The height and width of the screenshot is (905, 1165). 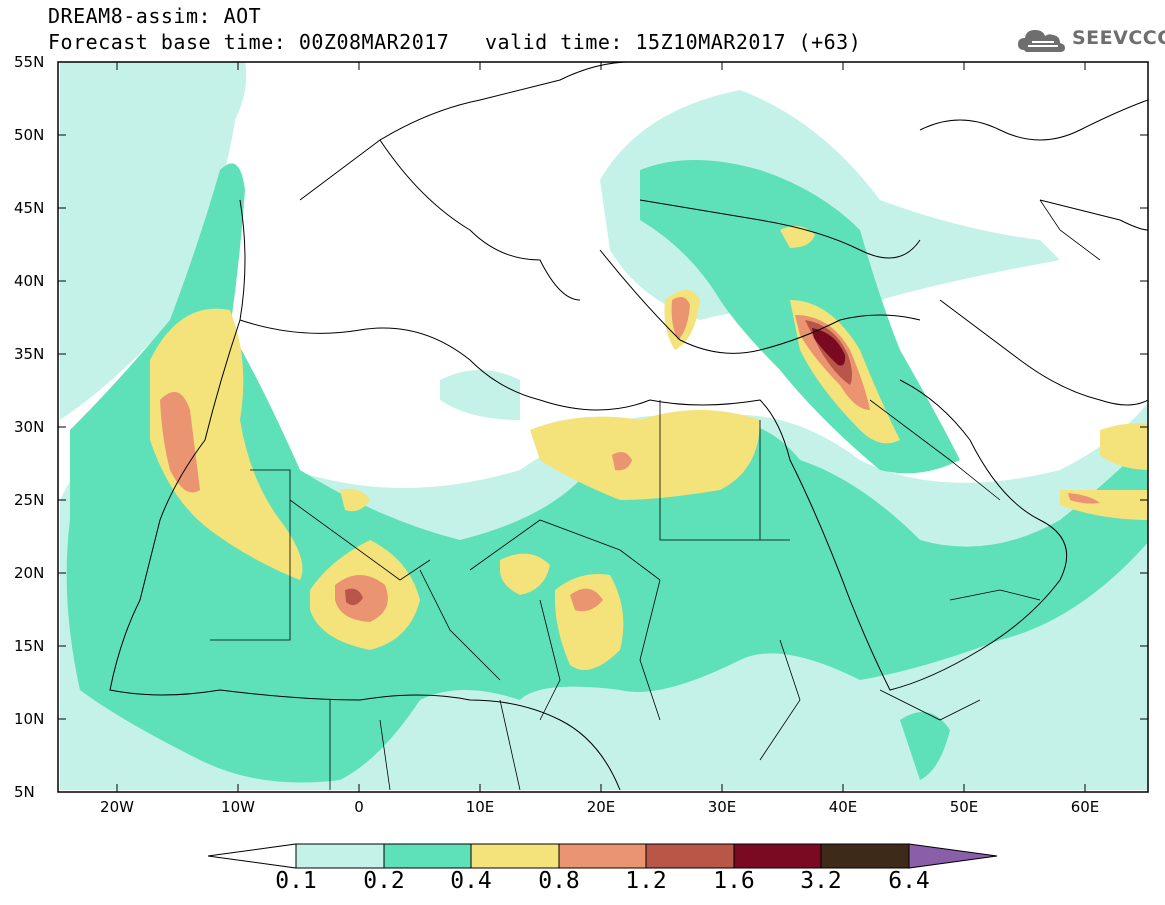 What do you see at coordinates (29, 281) in the screenshot?
I see `lat-label: 40N` at bounding box center [29, 281].